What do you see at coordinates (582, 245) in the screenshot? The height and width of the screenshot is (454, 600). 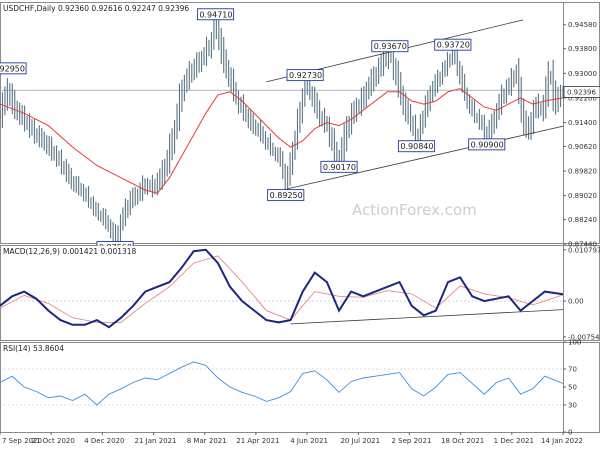 I see `price-y-tick-label-9: 0.87440` at bounding box center [582, 245].